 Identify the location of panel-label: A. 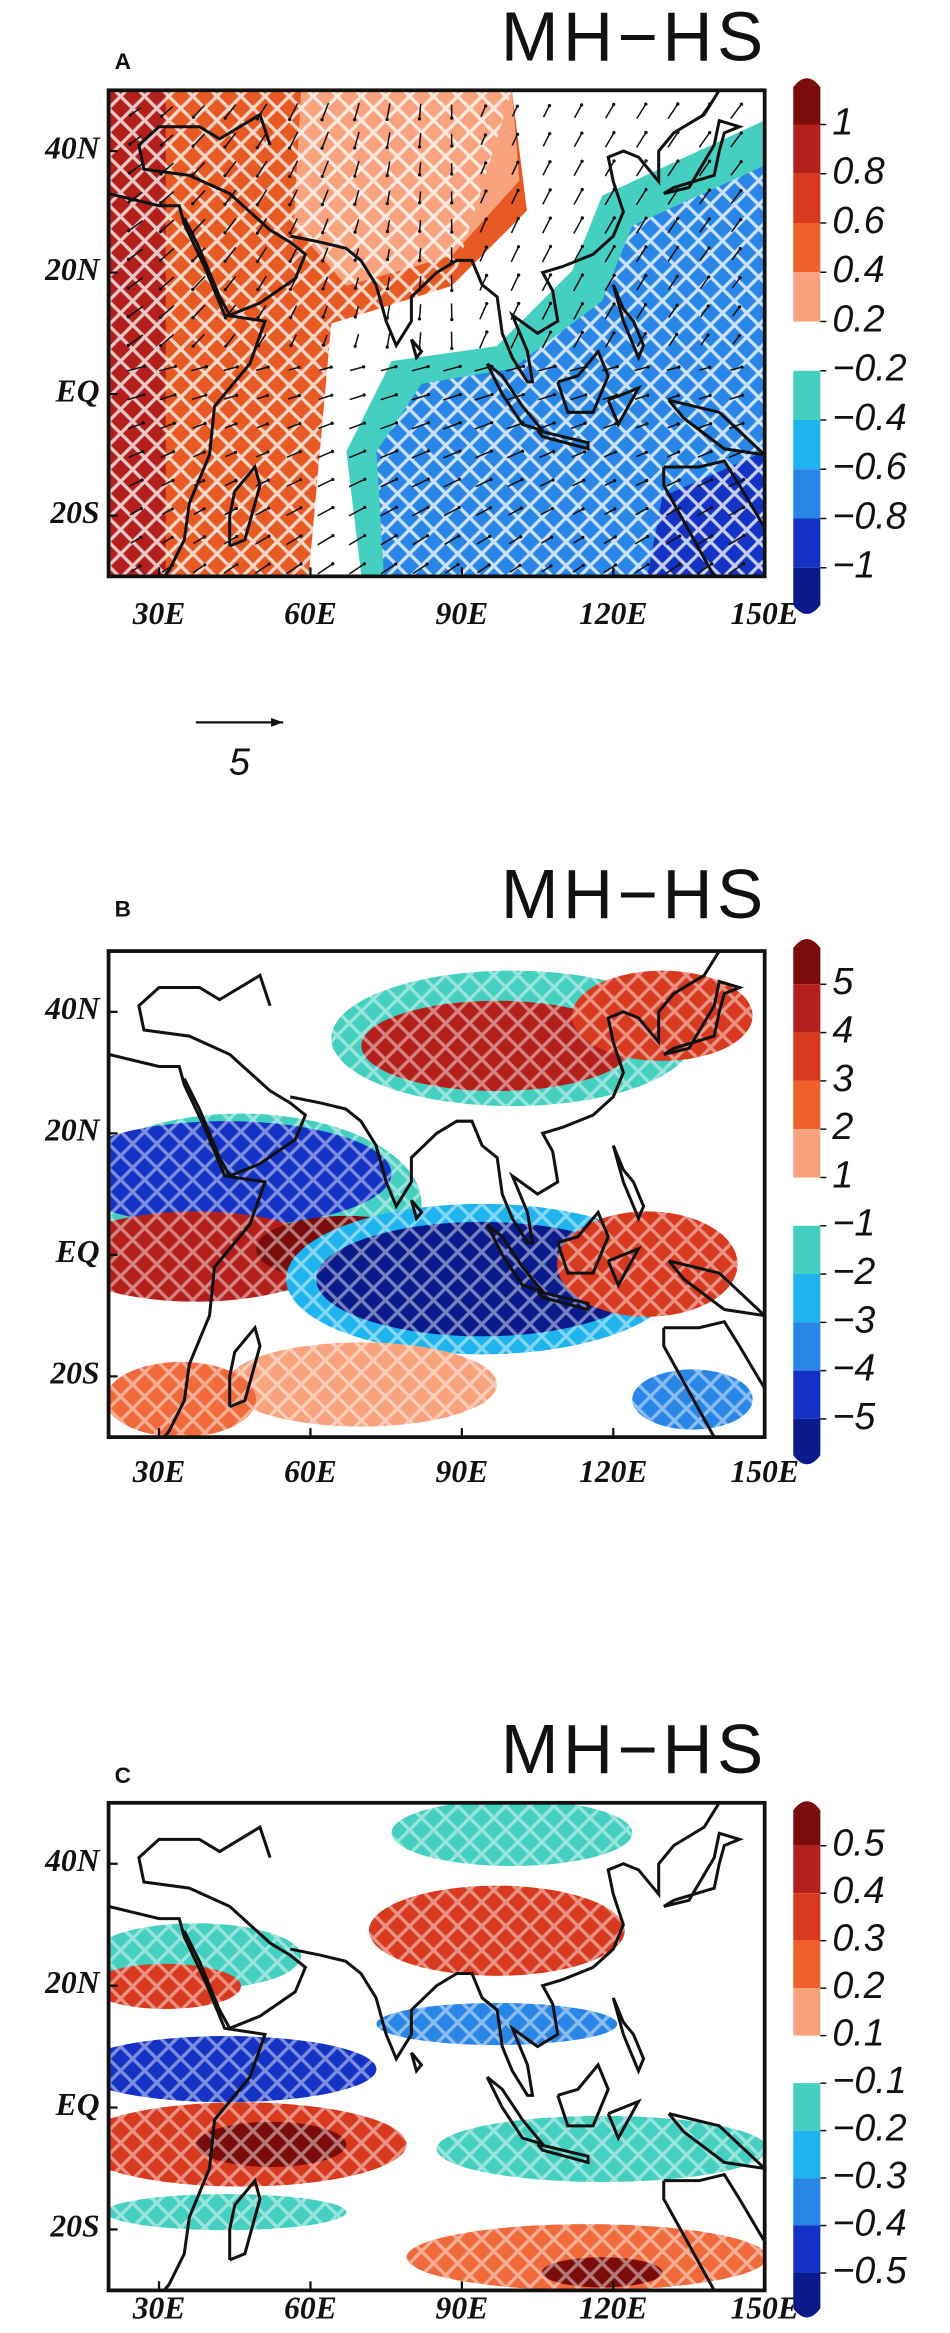
(123, 61).